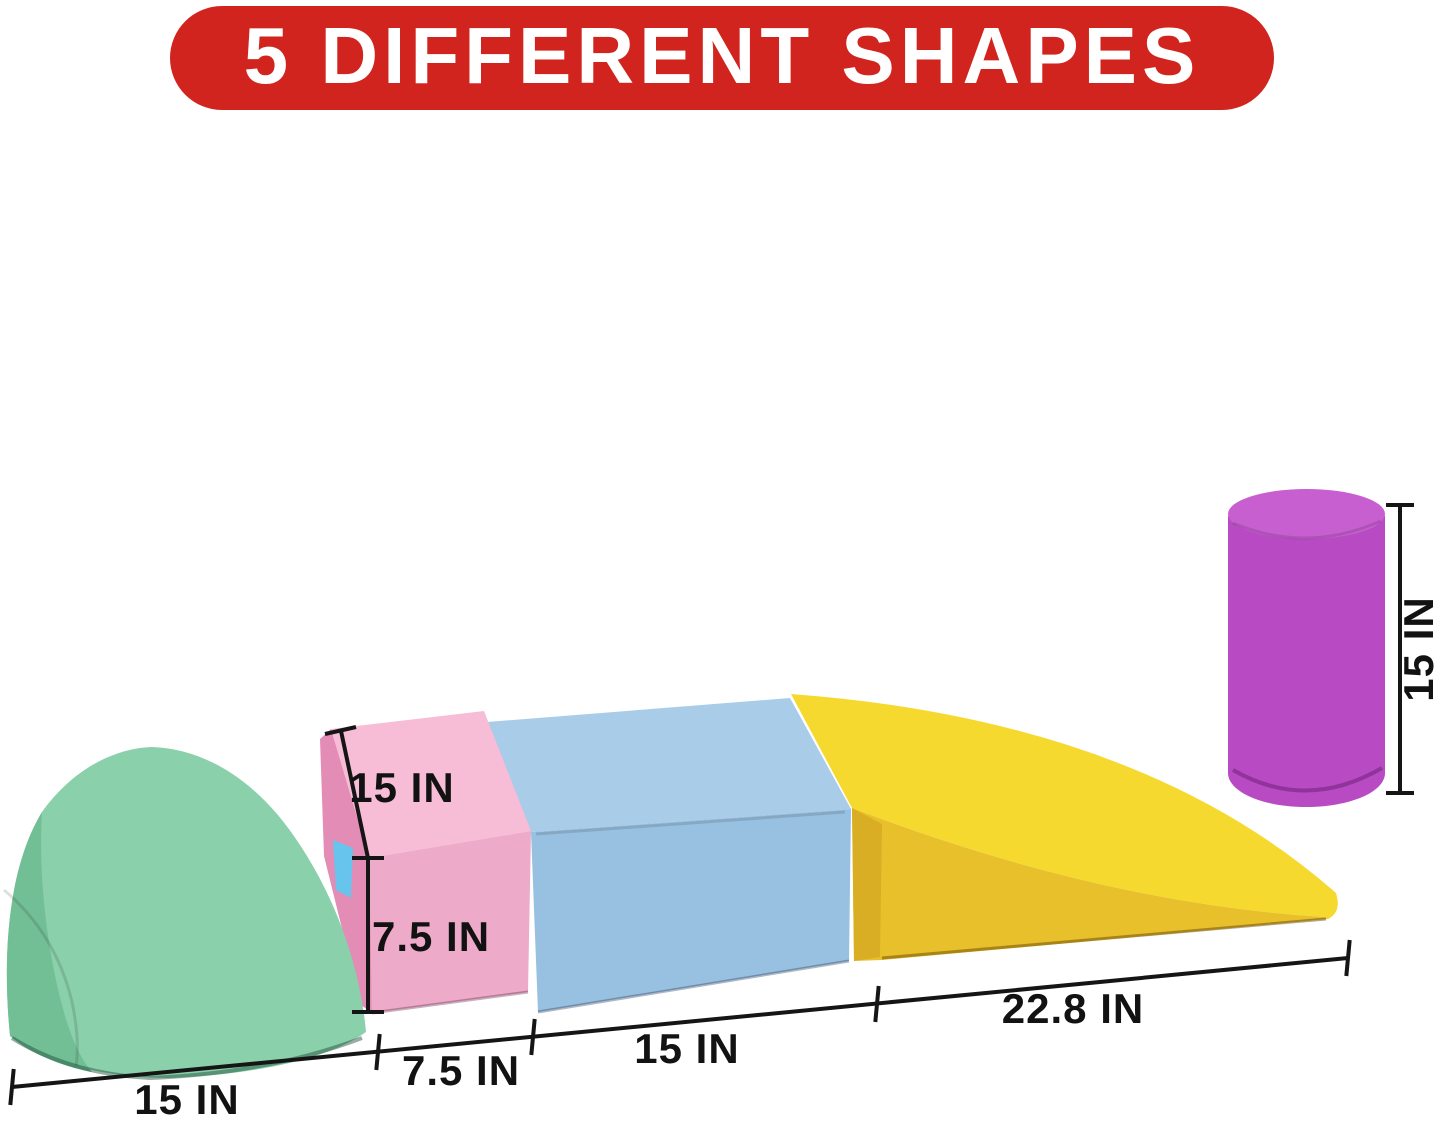  What do you see at coordinates (1306, 661) in the screenshot?
I see `cylinder-body` at bounding box center [1306, 661].